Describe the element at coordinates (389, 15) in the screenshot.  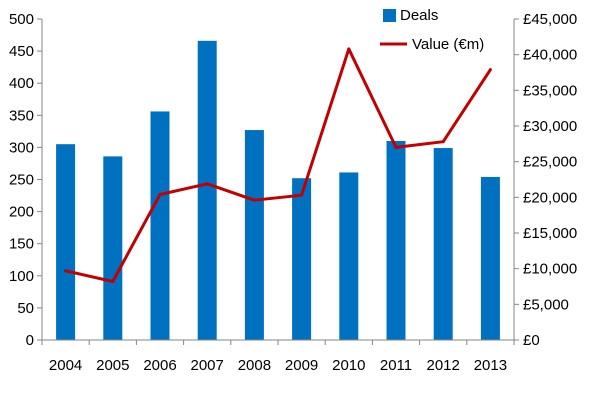
I see `legend-deals-swatch` at that location.